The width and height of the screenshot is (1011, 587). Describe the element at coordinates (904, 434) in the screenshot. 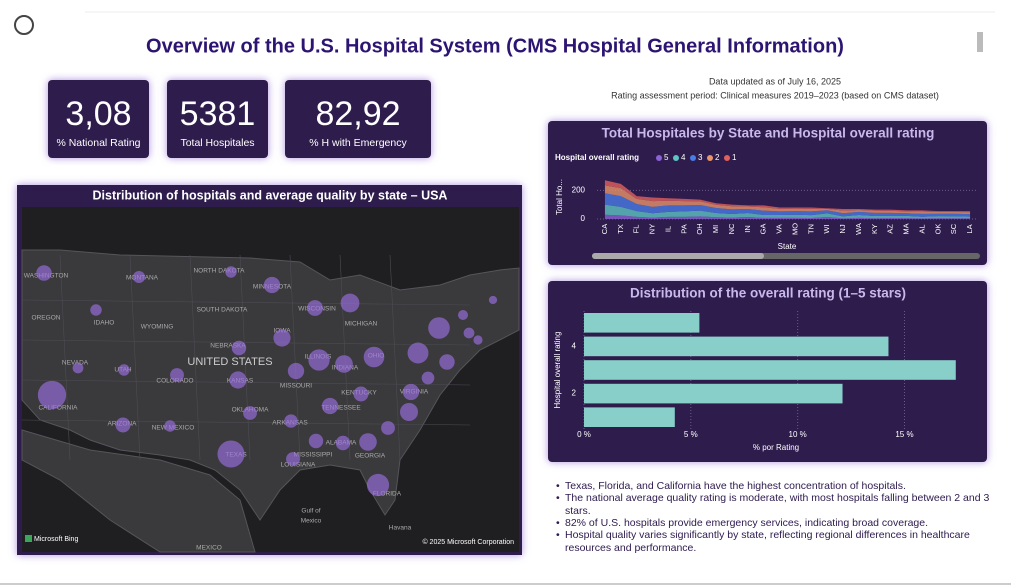

I see `x-tick-label: 15 %` at that location.